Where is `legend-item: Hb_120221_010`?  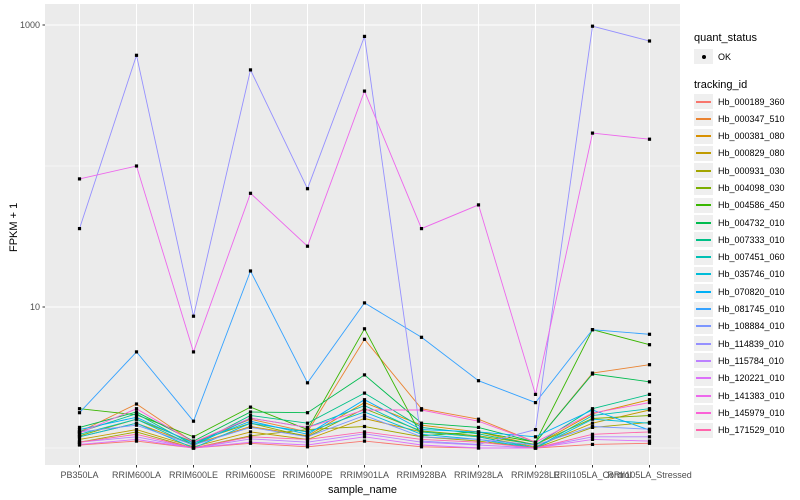 legend-item: Hb_120221_010 is located at coordinates (739, 378).